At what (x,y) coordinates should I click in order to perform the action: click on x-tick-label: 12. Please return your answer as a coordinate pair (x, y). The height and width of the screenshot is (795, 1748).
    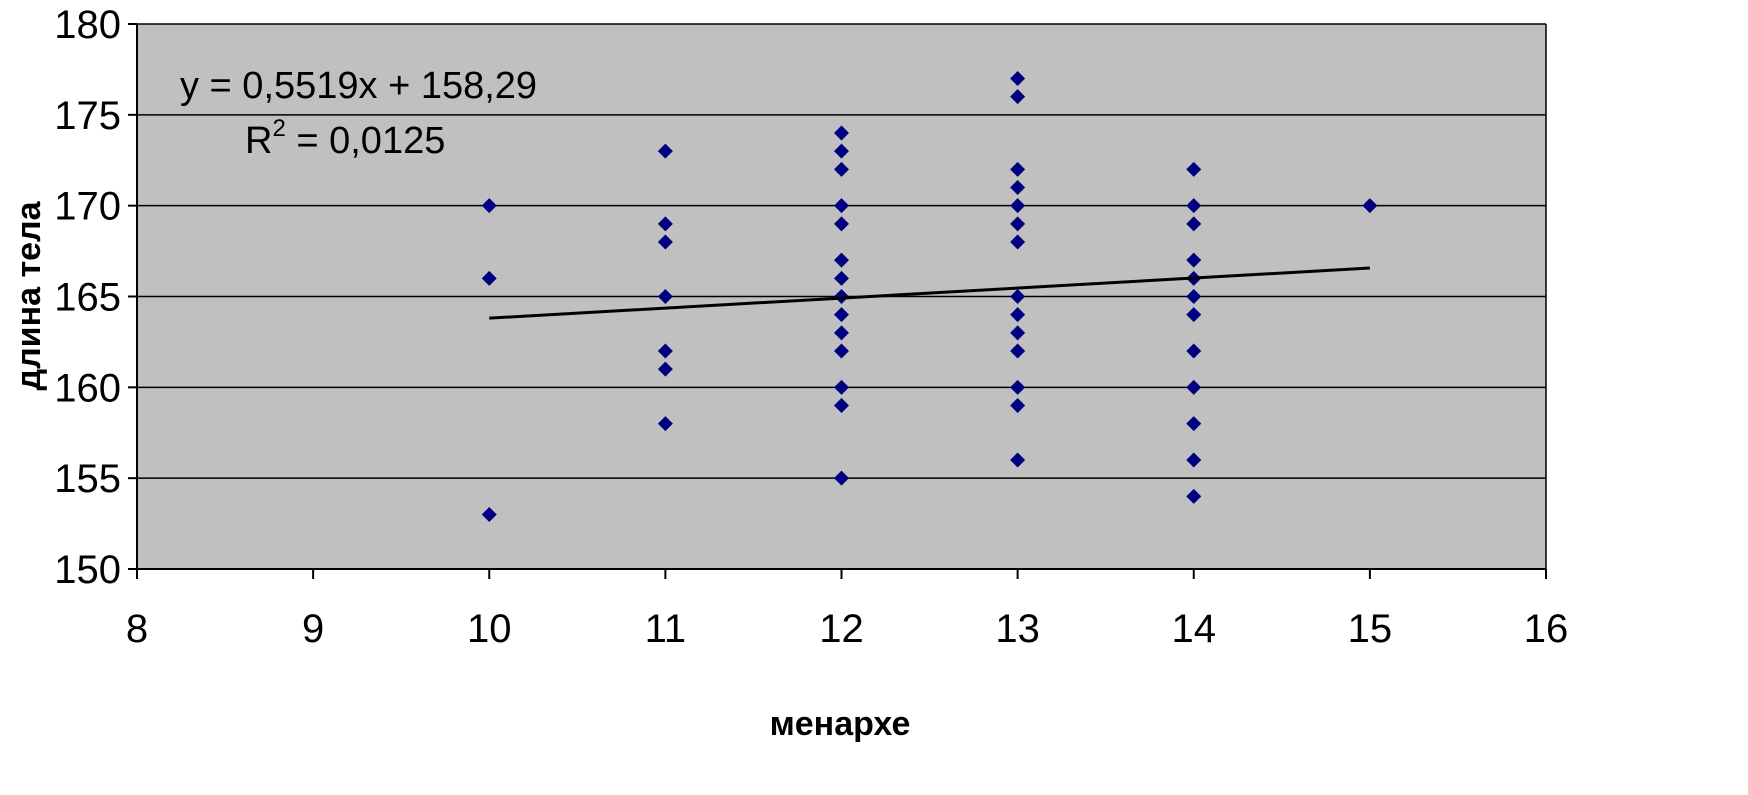
    Looking at the image, I should click on (841, 629).